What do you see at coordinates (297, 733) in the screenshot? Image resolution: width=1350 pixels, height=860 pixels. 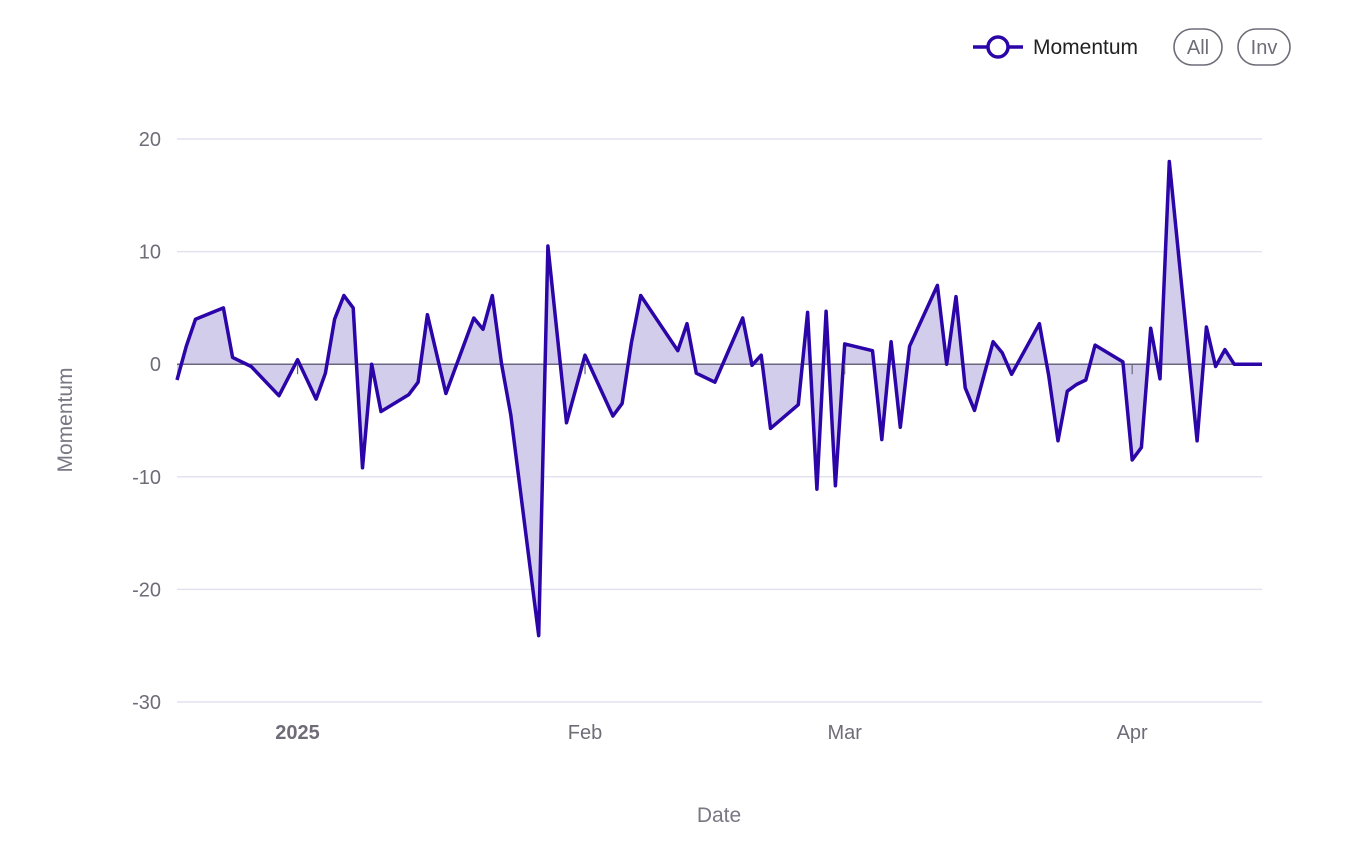 I see `x-tick-label: 2025` at bounding box center [297, 733].